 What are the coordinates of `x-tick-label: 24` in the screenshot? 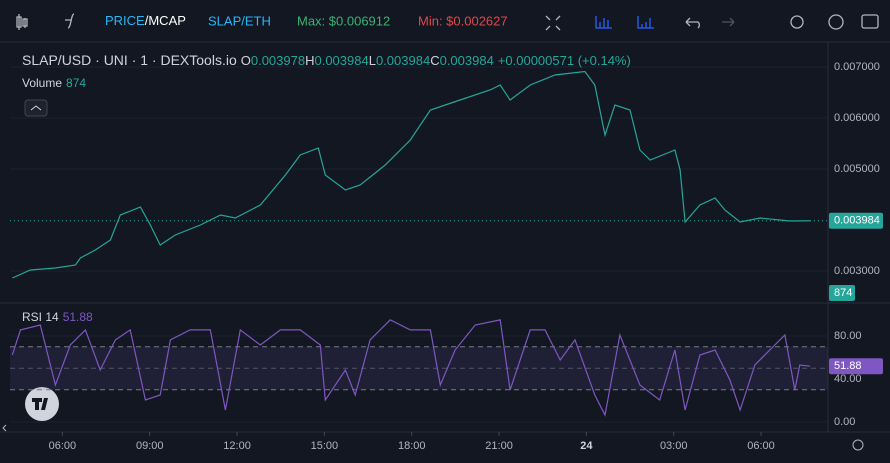 It's located at (586, 446).